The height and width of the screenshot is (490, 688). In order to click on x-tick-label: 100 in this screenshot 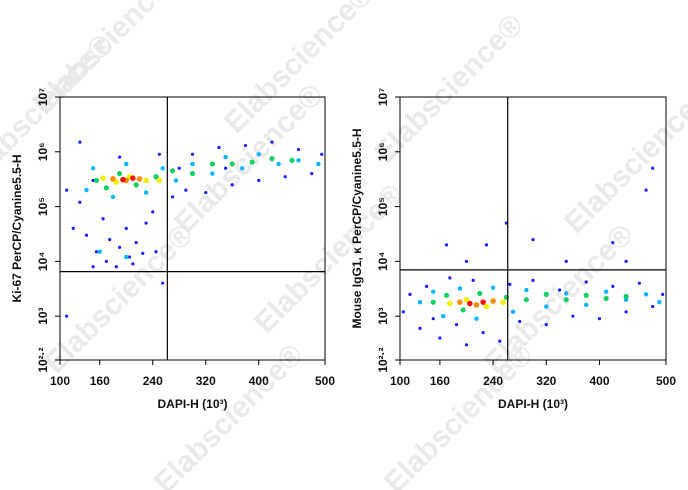, I will do `click(400, 381)`.